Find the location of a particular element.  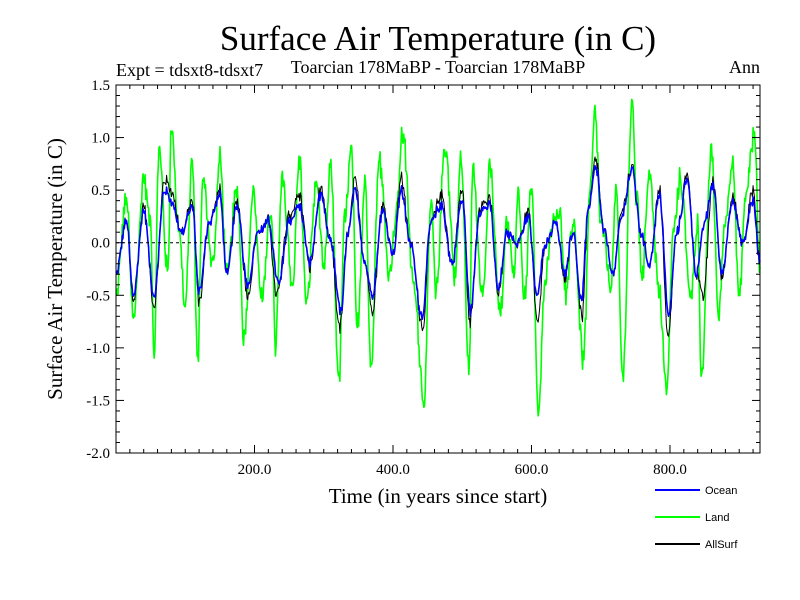

legend-label-allsurf: AllSurf is located at coordinates (721, 545).